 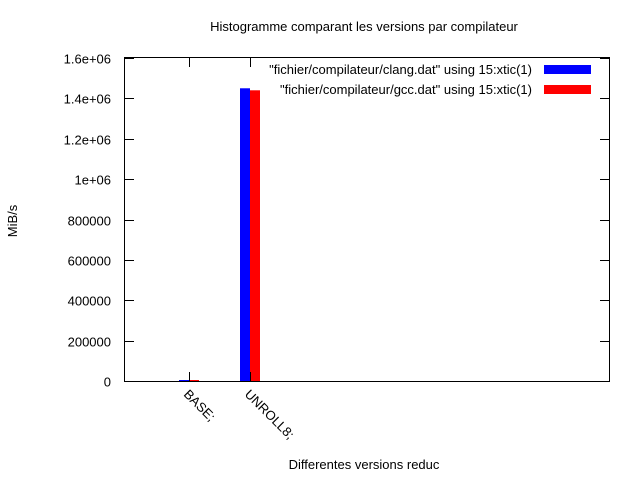 What do you see at coordinates (567, 69) in the screenshot?
I see `legend-swatch-clang` at bounding box center [567, 69].